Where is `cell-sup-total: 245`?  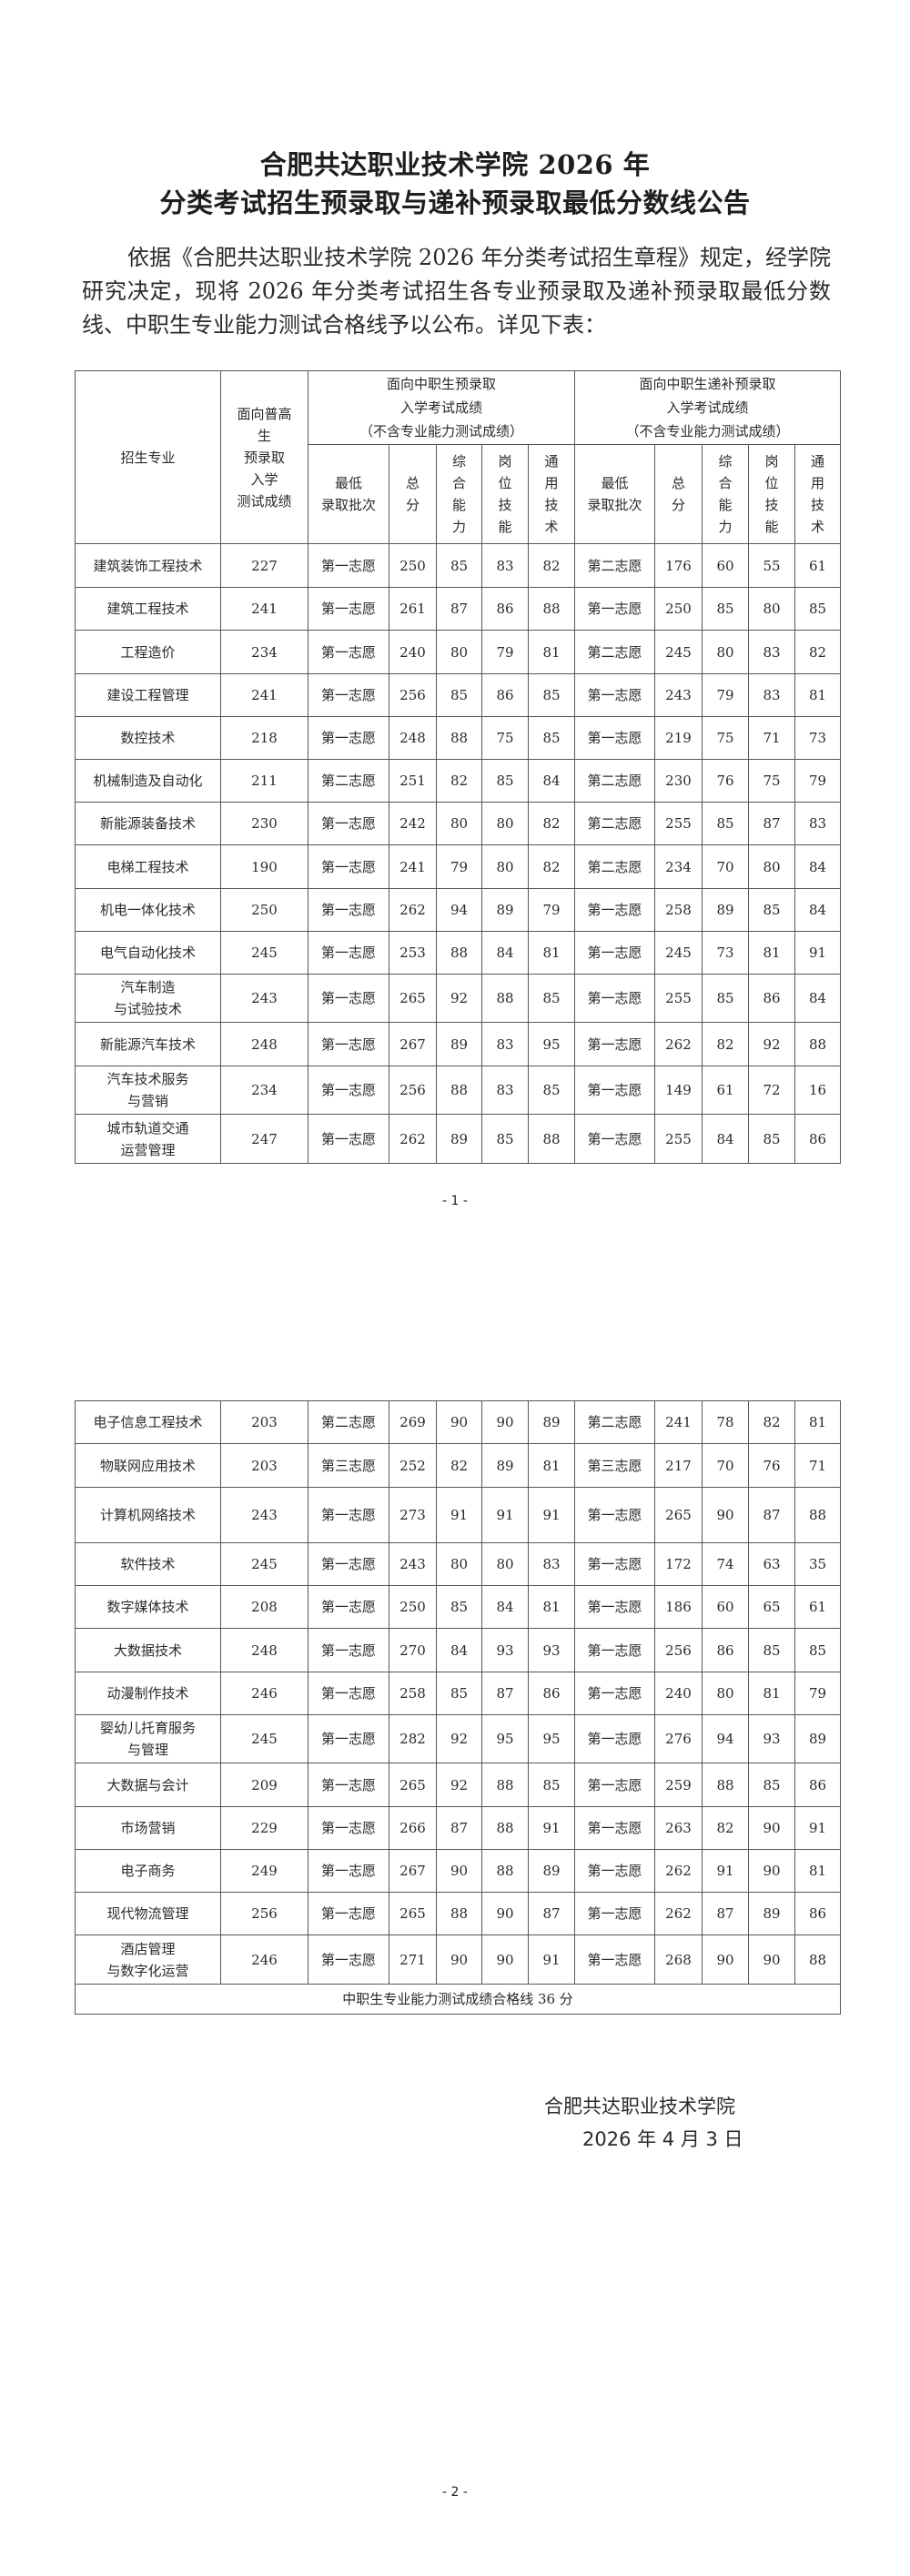
cell-sup-total: 245 is located at coordinates (679, 953).